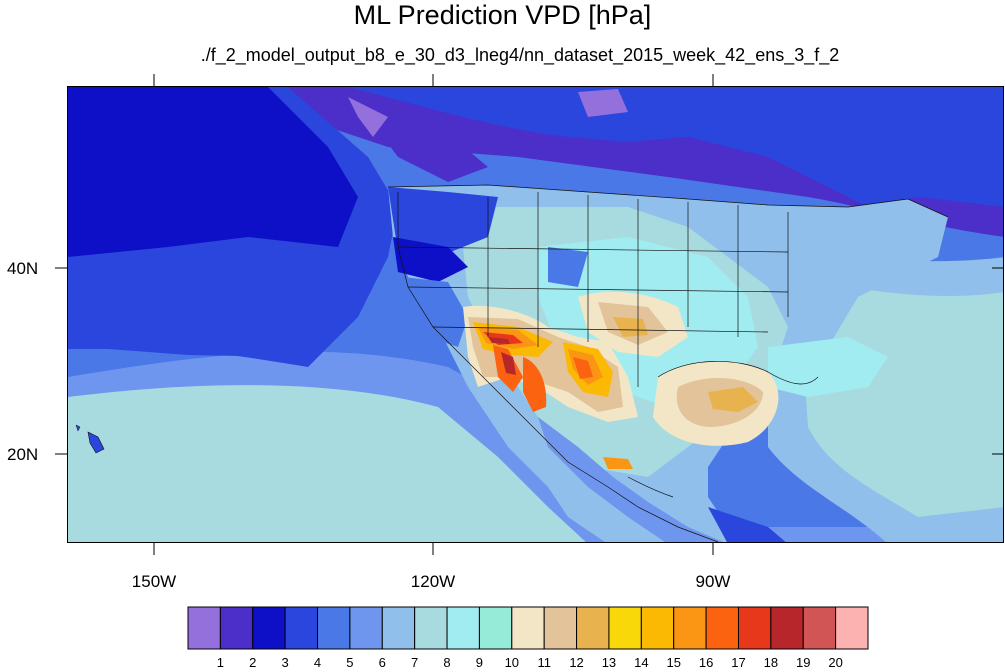  What do you see at coordinates (502, 15) in the screenshot?
I see `map-title: ML Prediction VPD [hPa]` at bounding box center [502, 15].